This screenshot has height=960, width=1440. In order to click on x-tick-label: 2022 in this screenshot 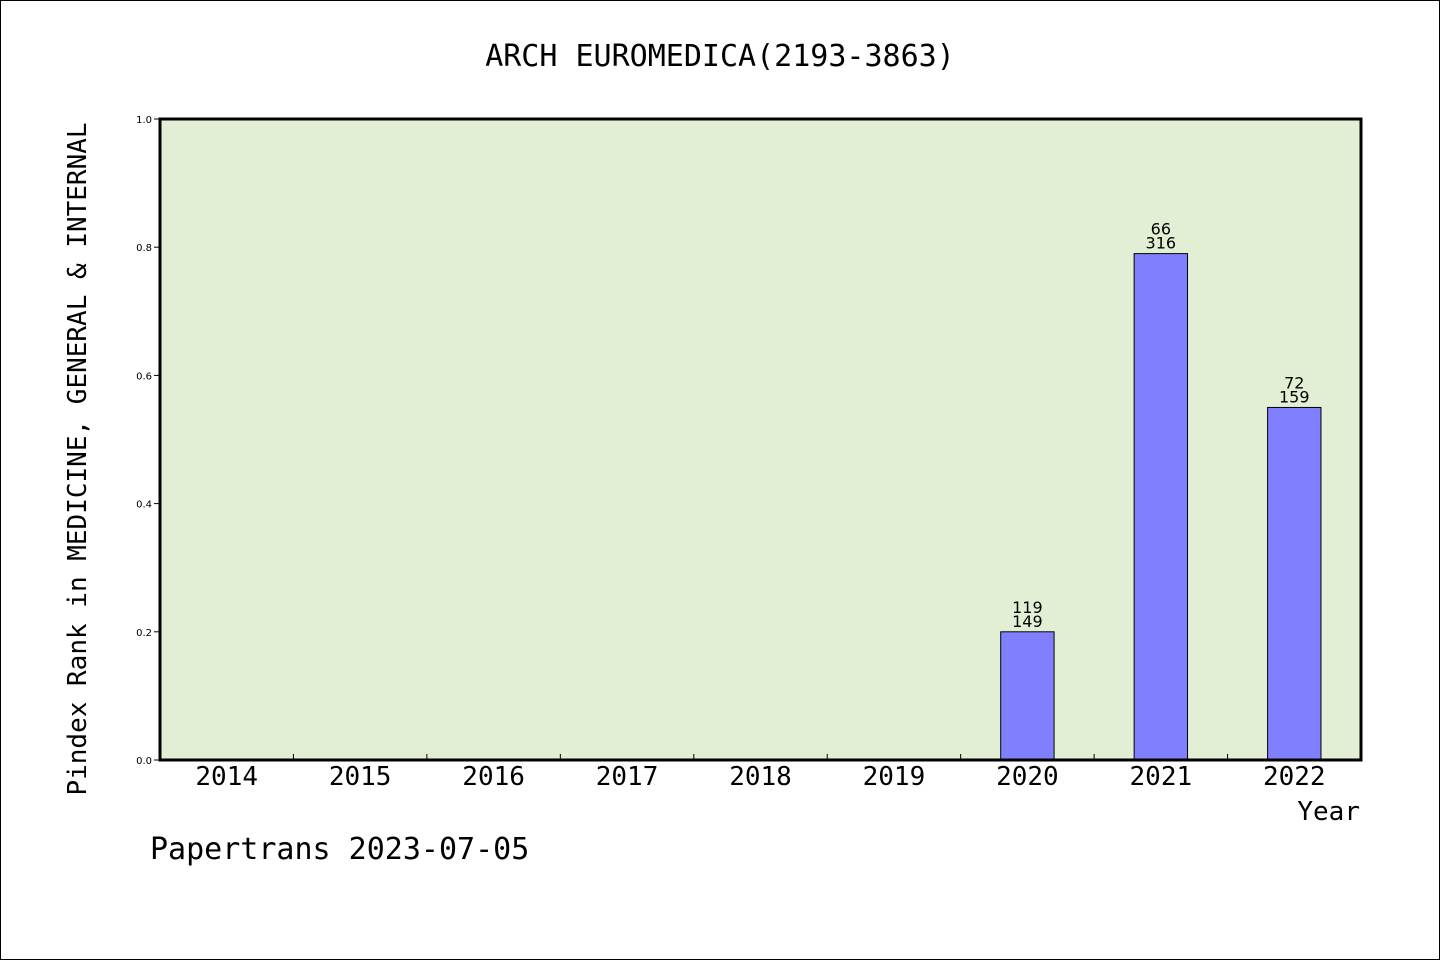, I will do `click(1294, 777)`.